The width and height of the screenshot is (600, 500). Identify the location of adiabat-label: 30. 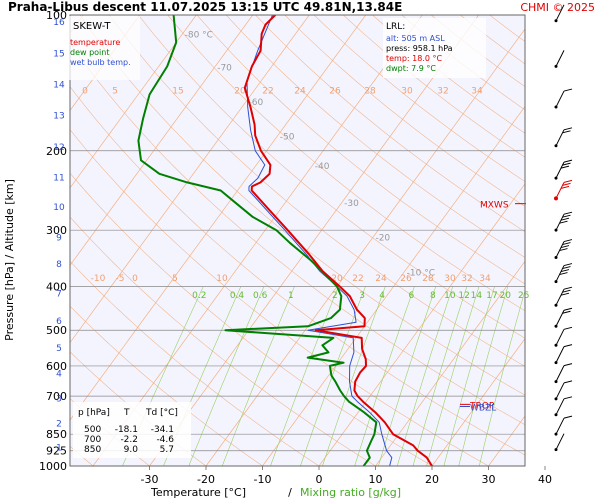
(407, 91).